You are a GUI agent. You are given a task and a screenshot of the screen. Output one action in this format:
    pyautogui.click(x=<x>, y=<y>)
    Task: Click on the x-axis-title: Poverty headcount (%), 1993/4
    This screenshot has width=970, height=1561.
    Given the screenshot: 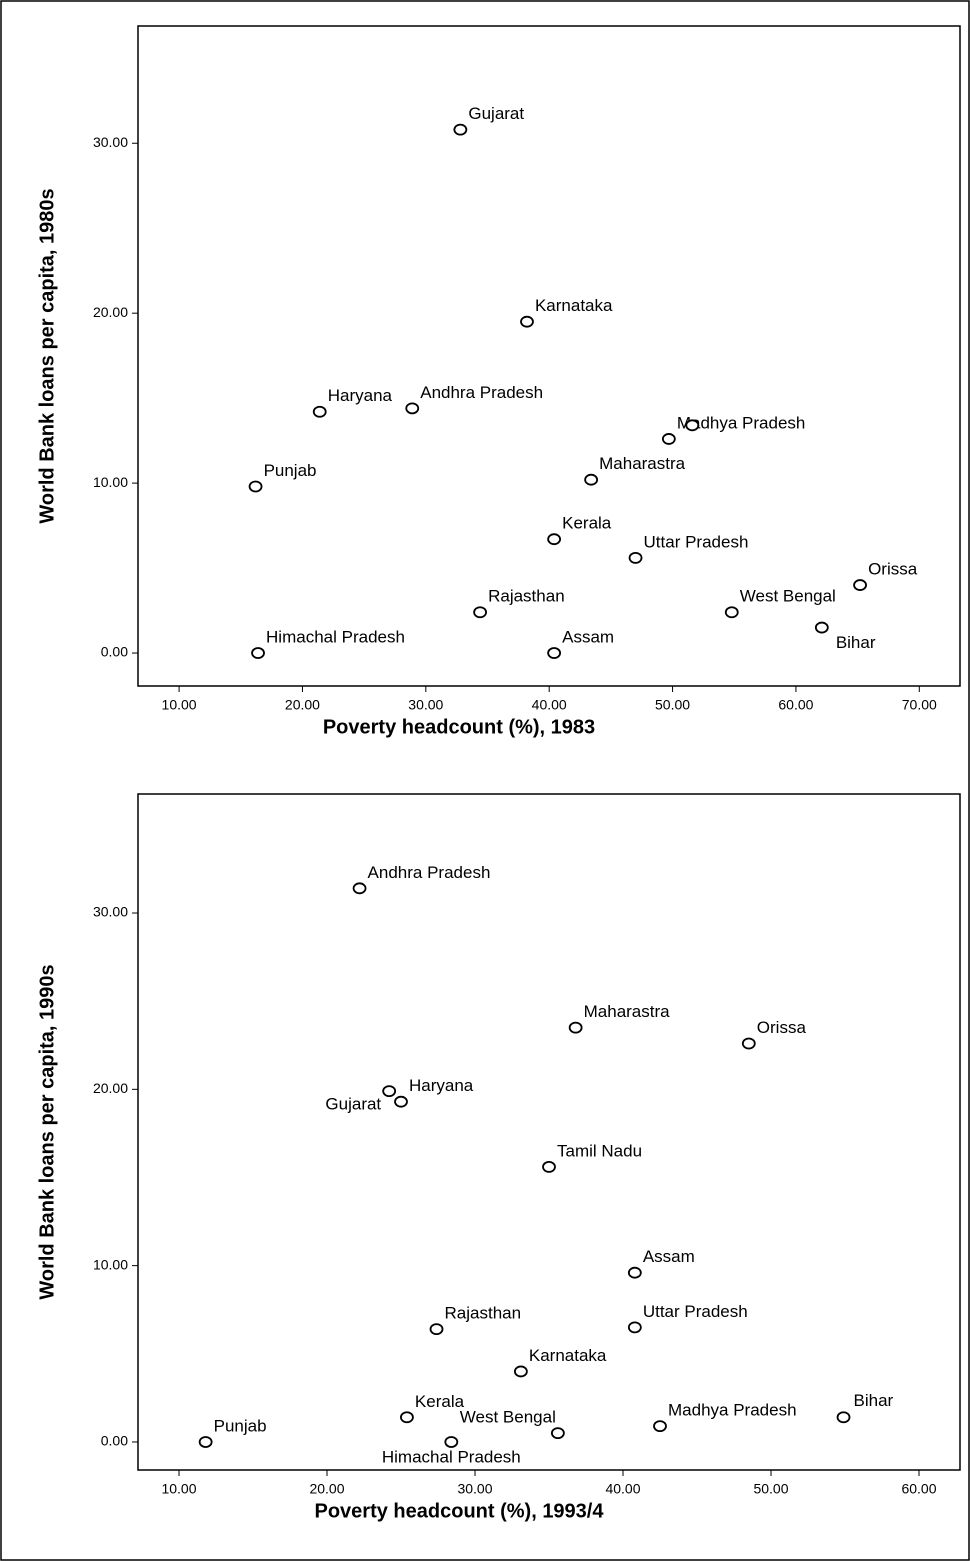 What is the action you would take?
    pyautogui.click(x=460, y=1511)
    